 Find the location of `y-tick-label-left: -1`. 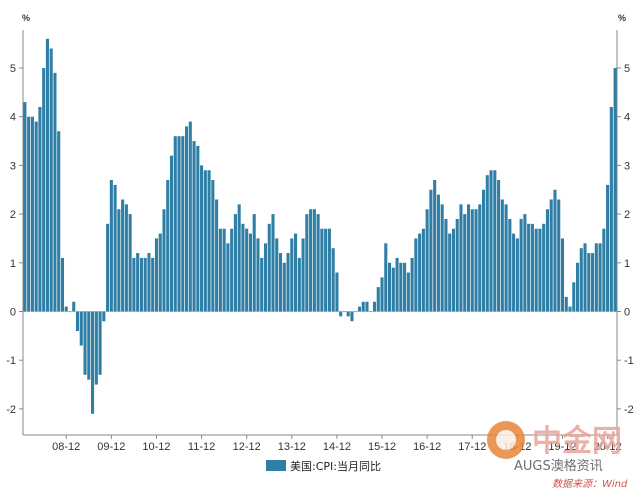

y-tick-label-left: -1 is located at coordinates (11, 361).